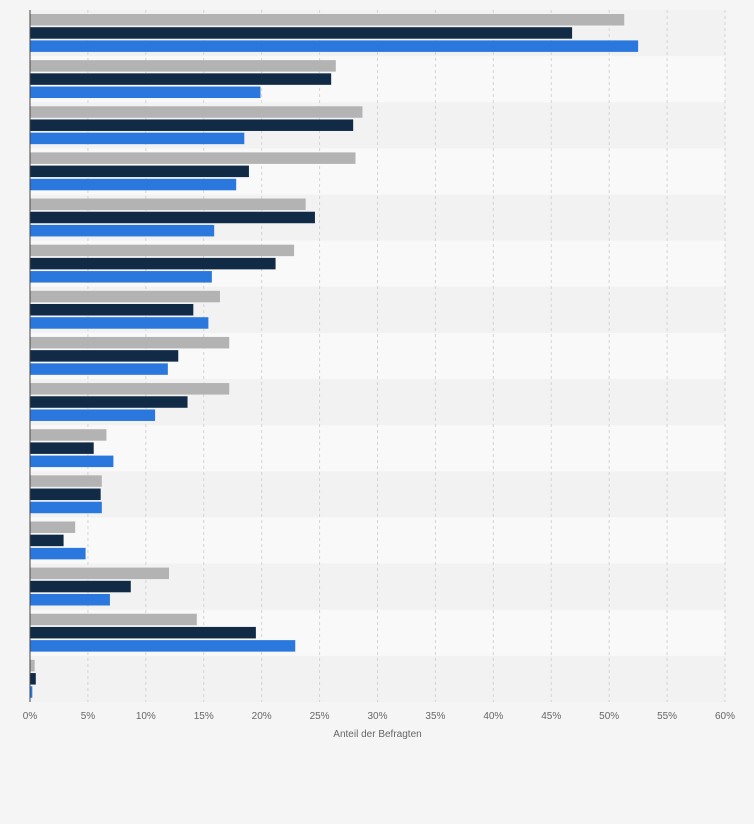 This screenshot has width=754, height=824. I want to click on x-tick-label: 50%, so click(609, 716).